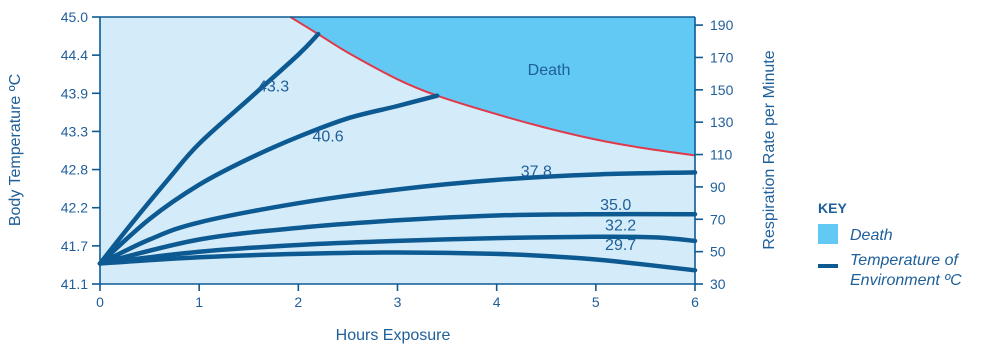 Image resolution: width=988 pixels, height=346 pixels. Describe the element at coordinates (722, 57) in the screenshot. I see `right-tick-label: 170` at that location.